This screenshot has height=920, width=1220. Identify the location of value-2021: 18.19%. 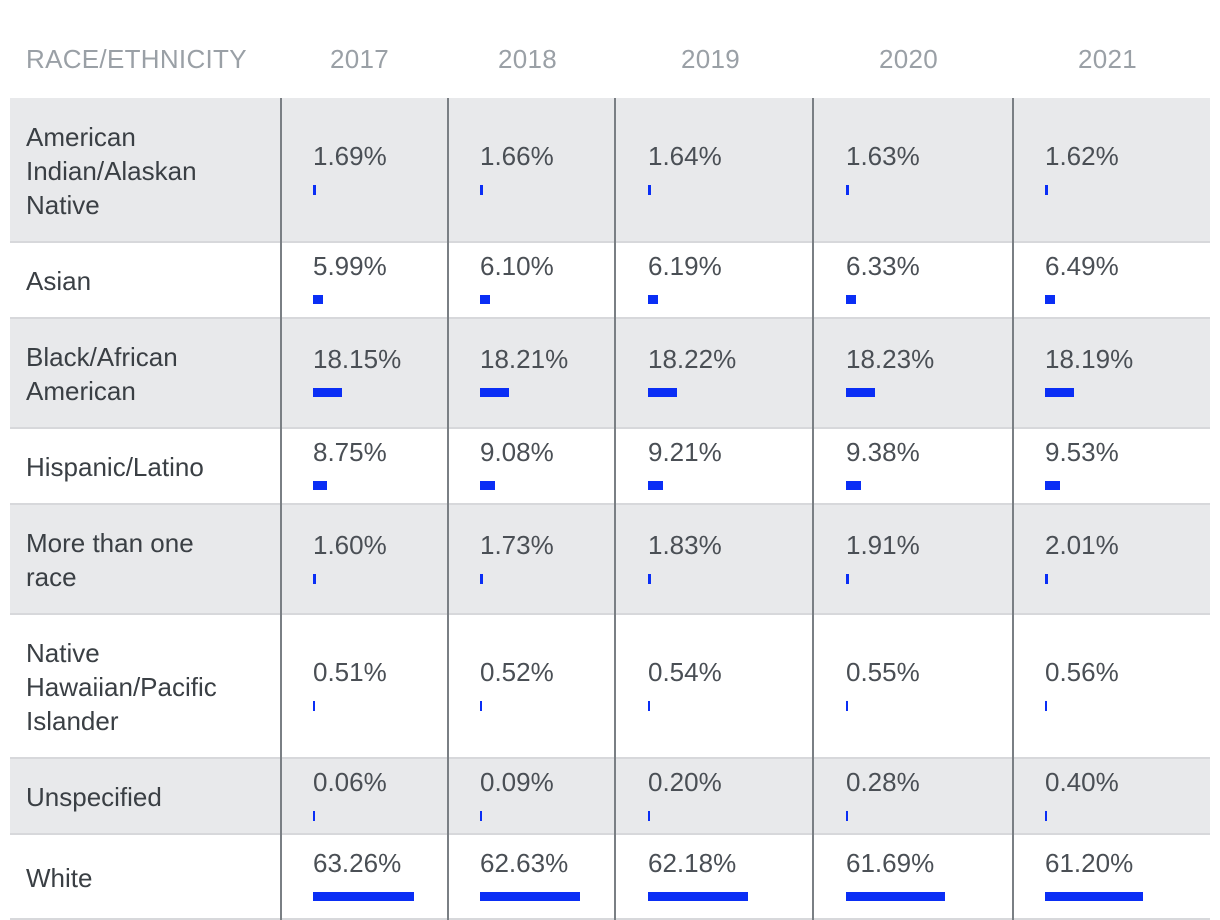
(1089, 359).